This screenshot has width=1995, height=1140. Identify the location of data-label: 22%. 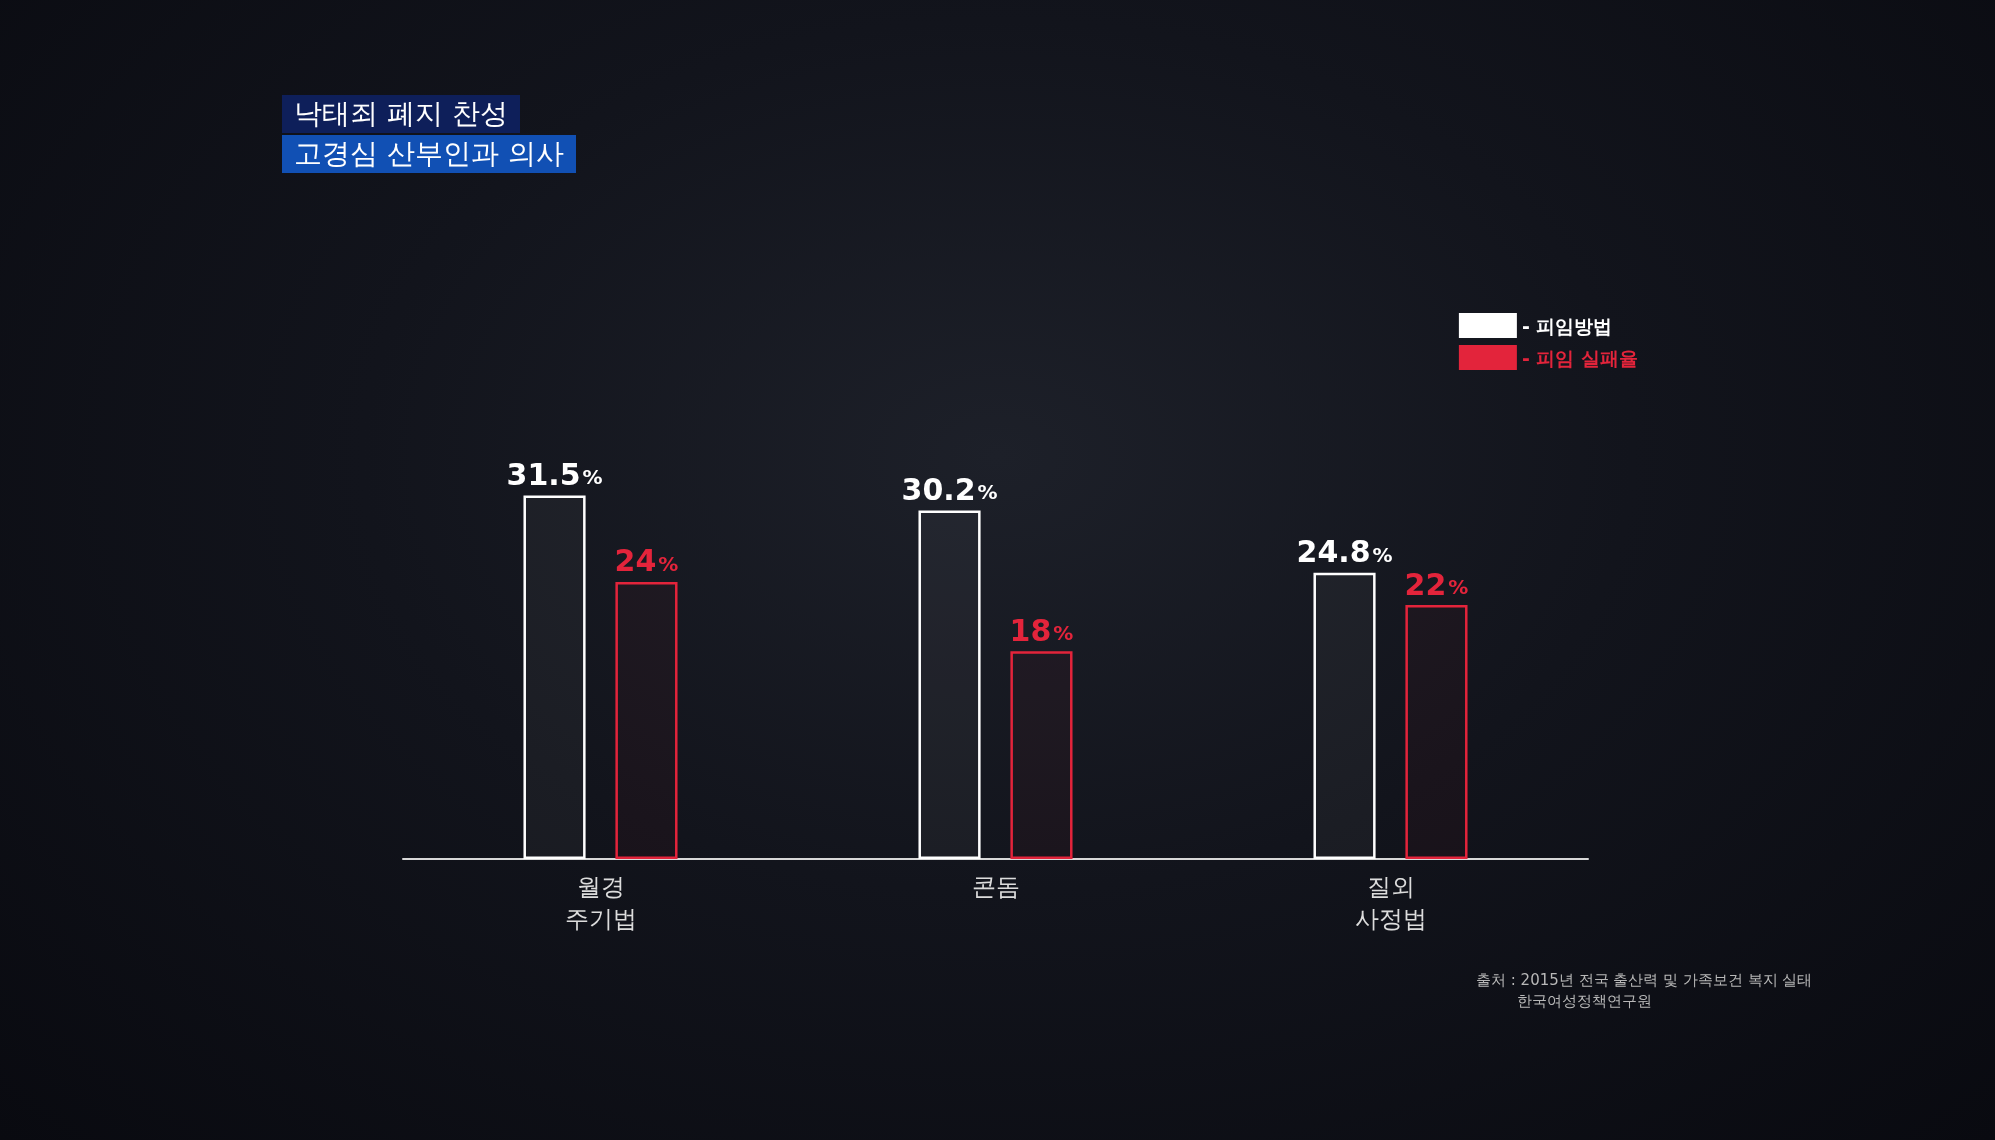
(1436, 584).